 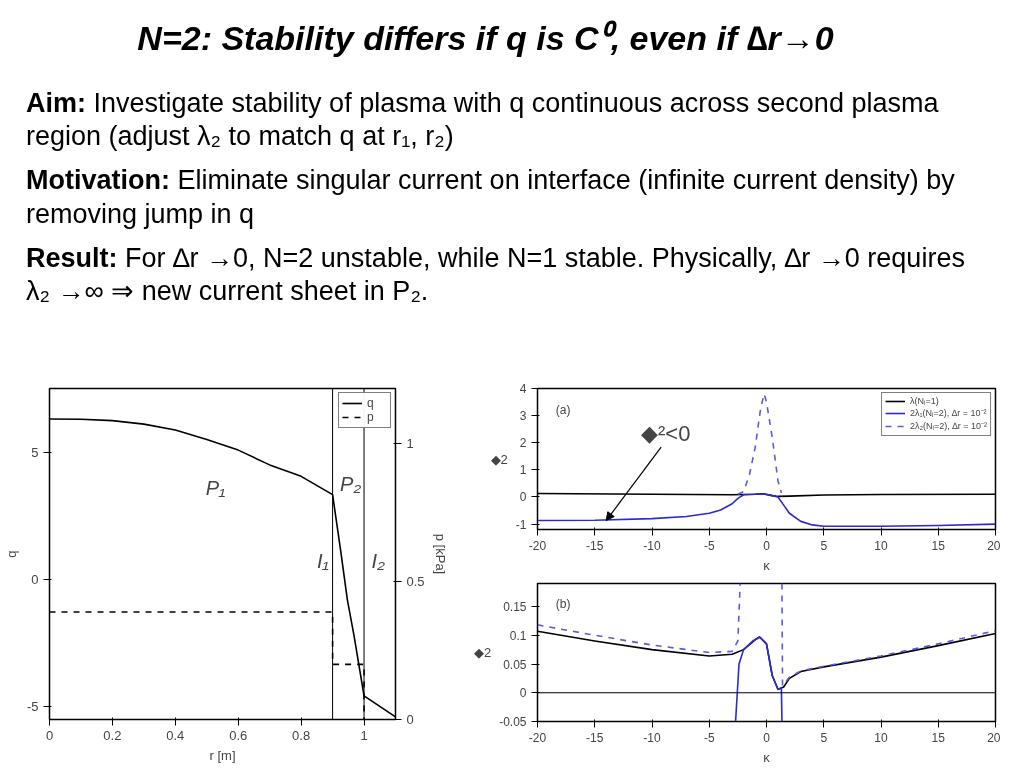 What do you see at coordinates (351, 484) in the screenshot?
I see `annotation: P₂` at bounding box center [351, 484].